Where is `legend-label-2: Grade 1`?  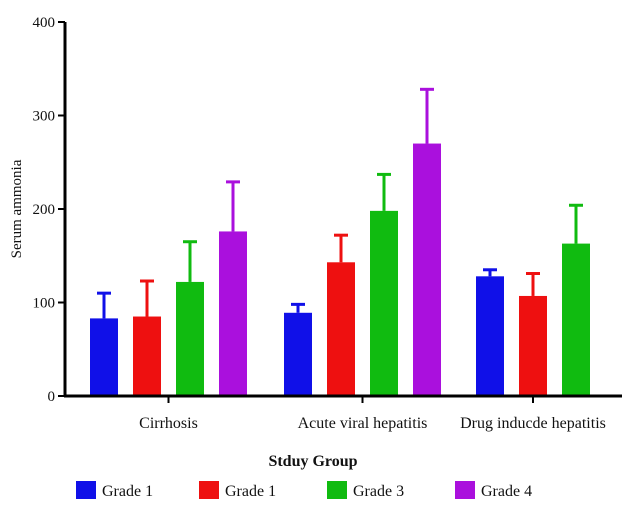 legend-label-2: Grade 1 is located at coordinates (250, 491).